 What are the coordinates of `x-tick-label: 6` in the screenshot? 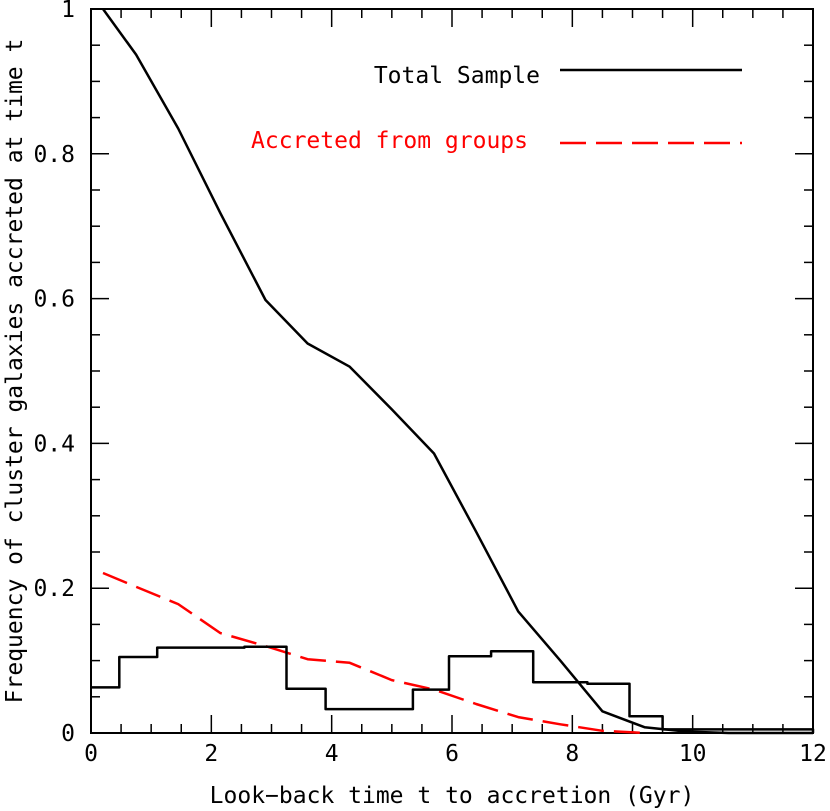 It's located at (452, 754).